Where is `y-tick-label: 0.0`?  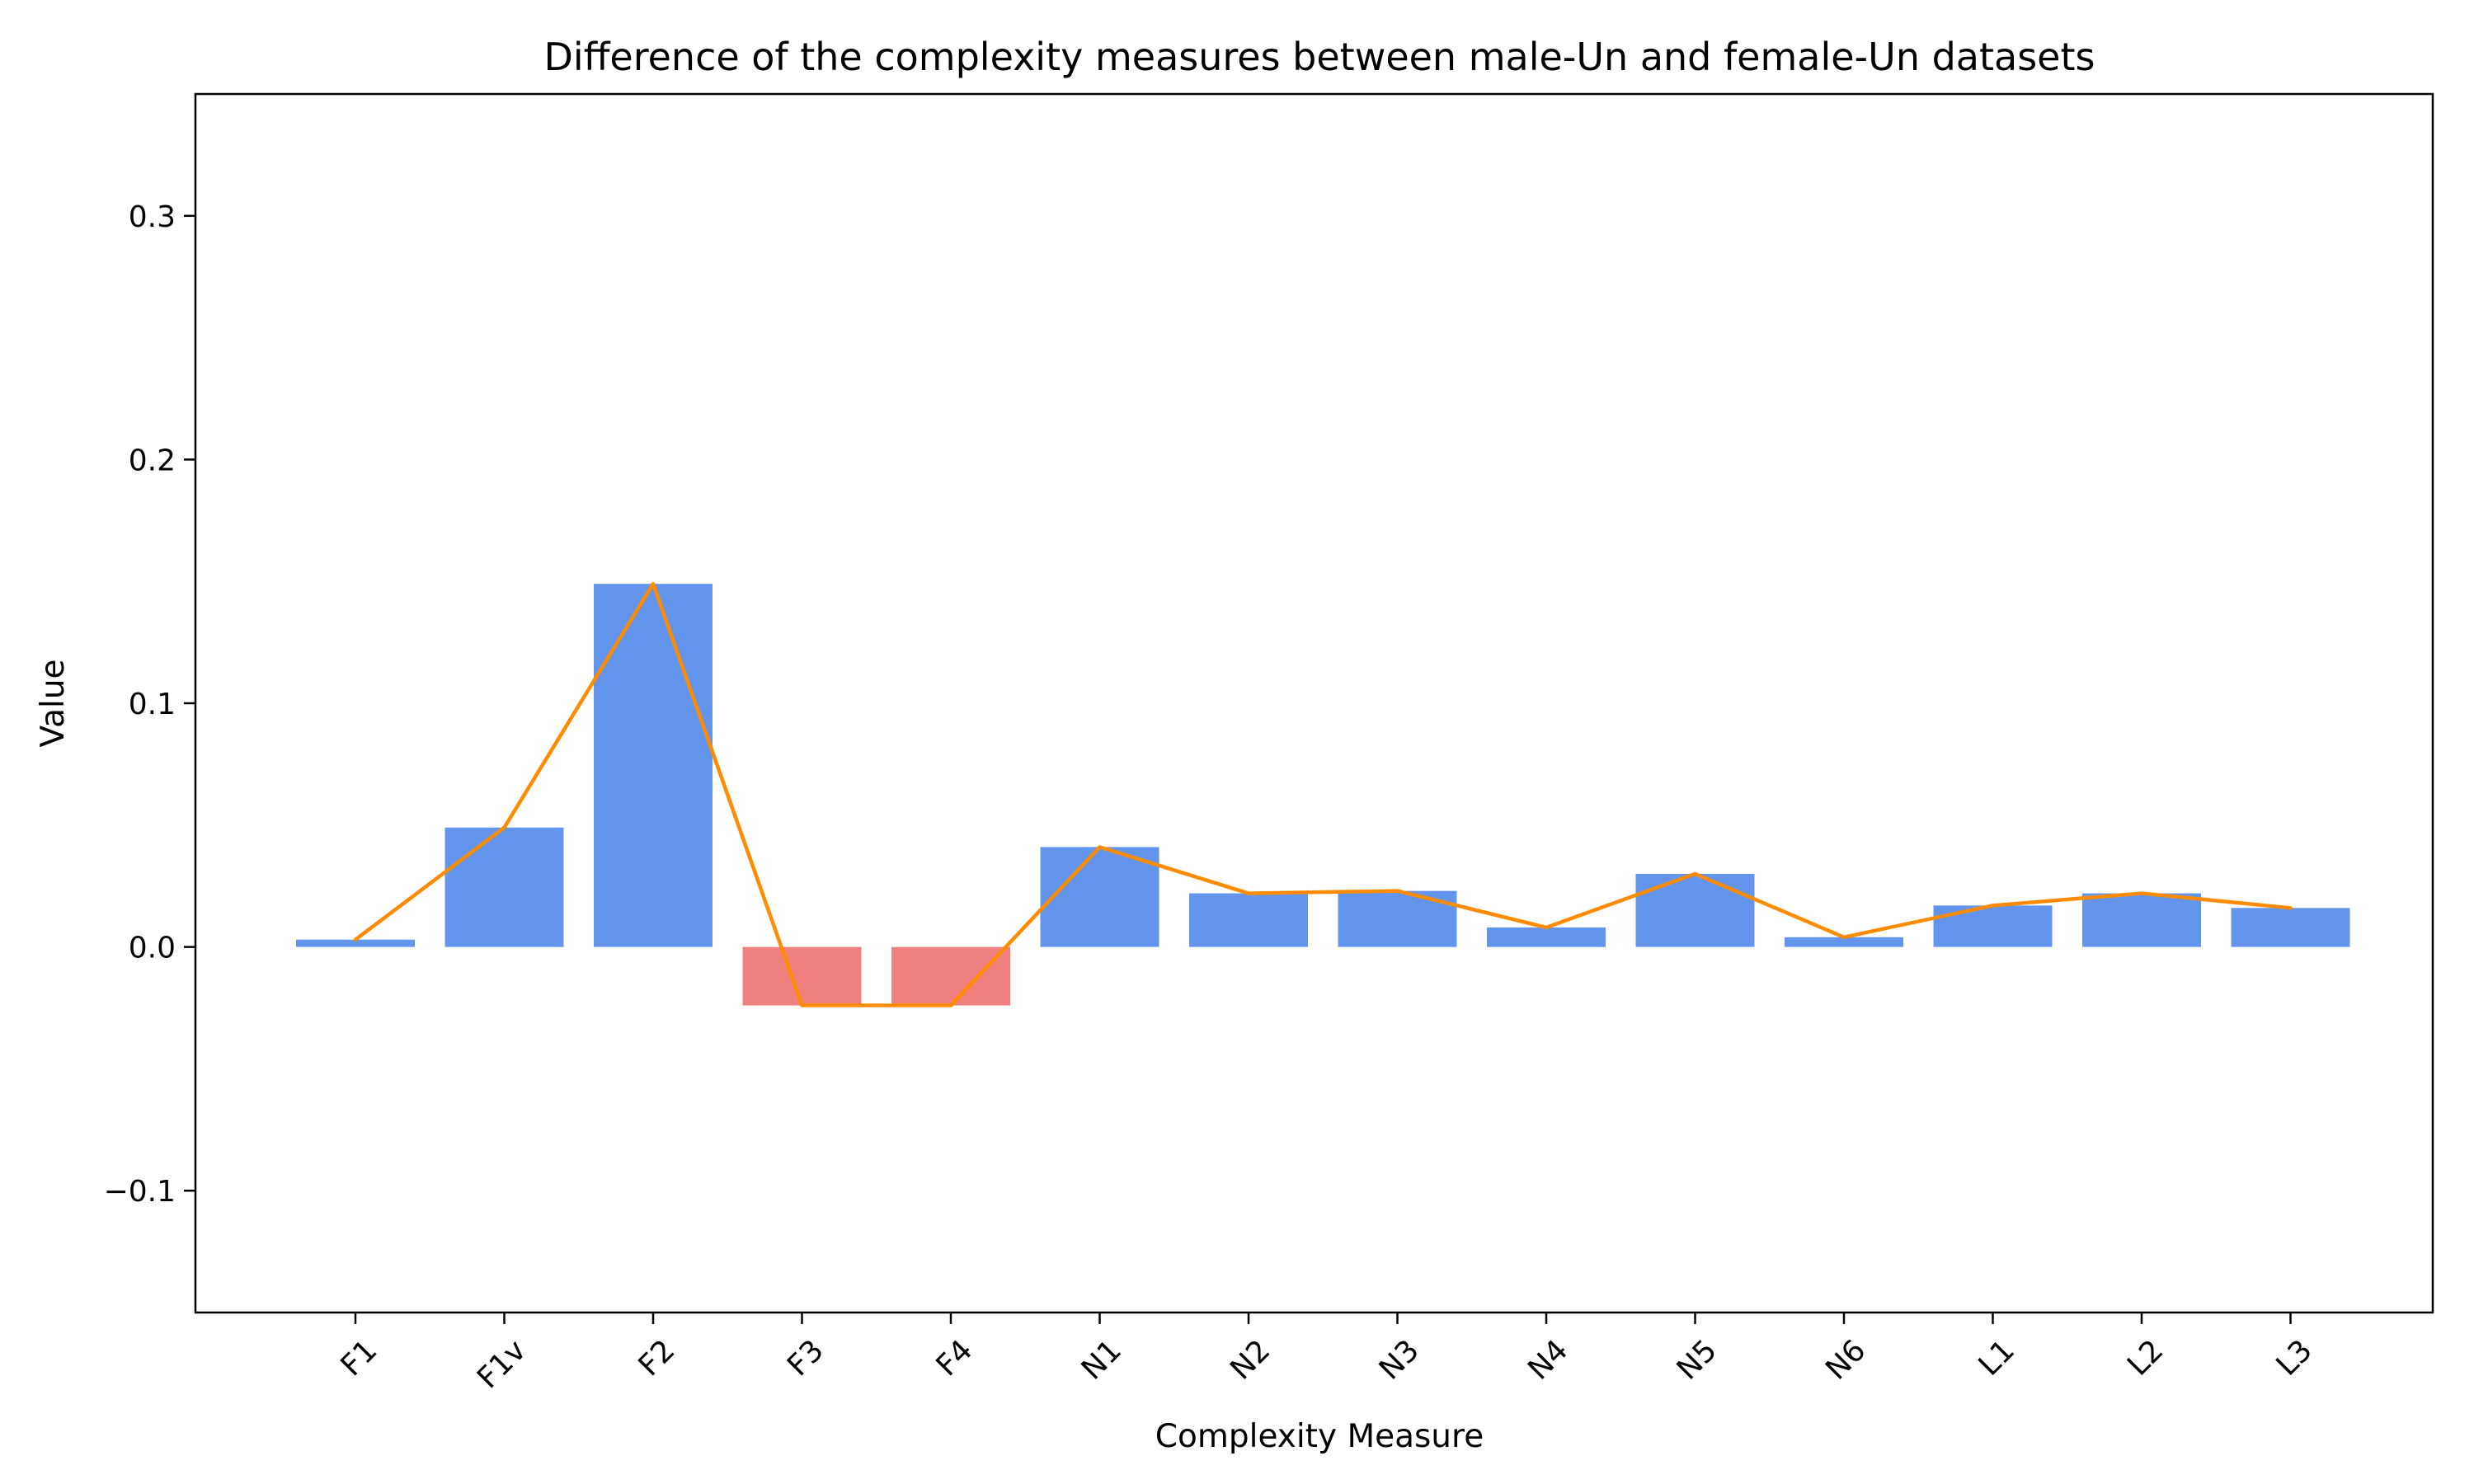 y-tick-label: 0.0 is located at coordinates (152, 948).